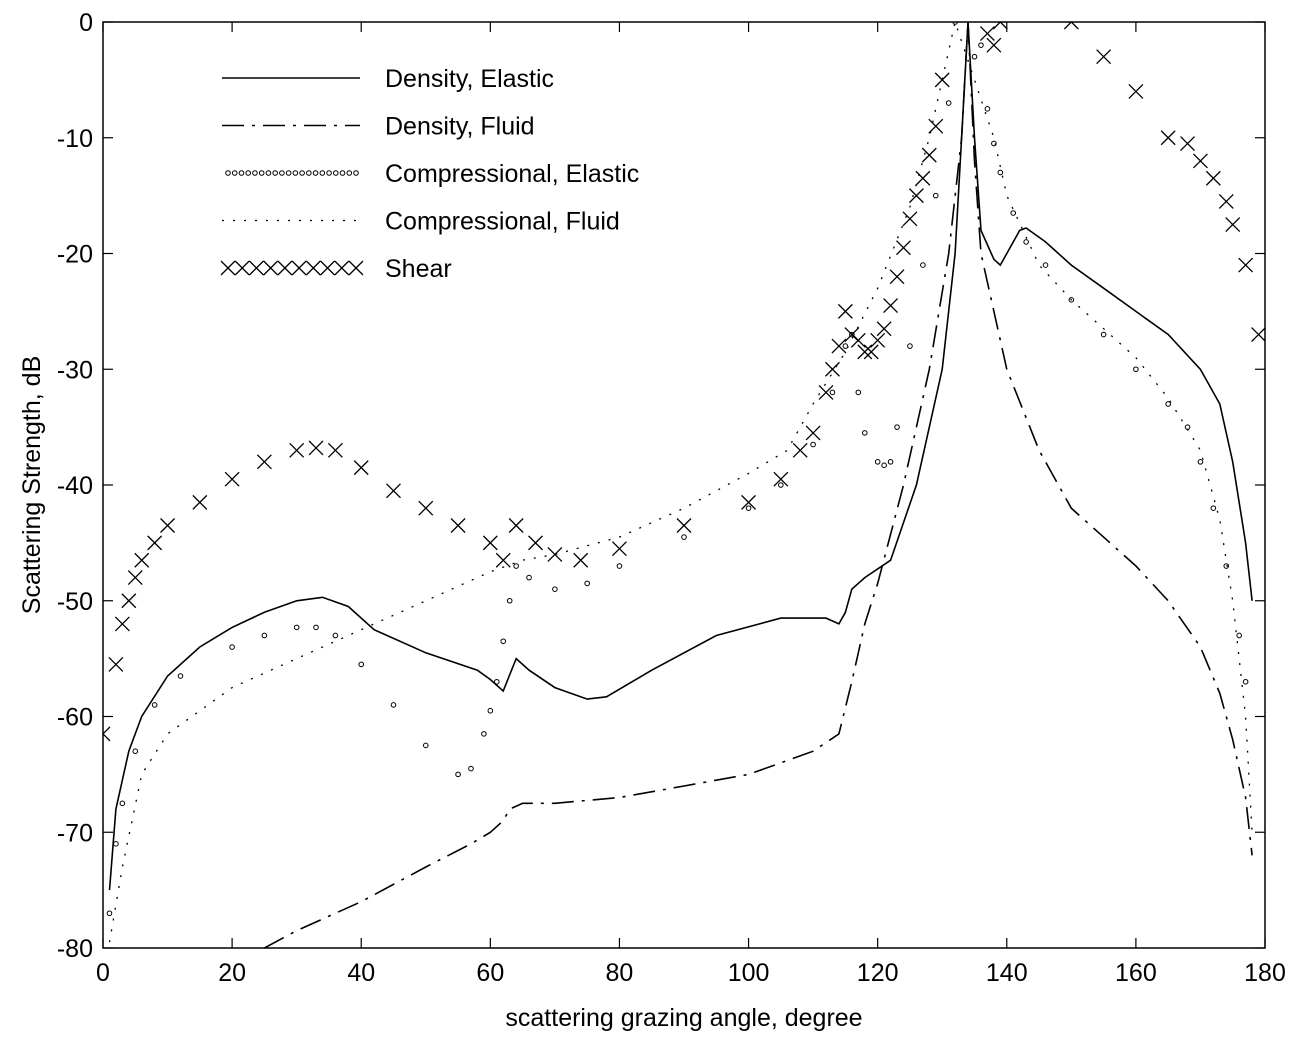  I want to click on legend-label: Compressional, Elastic, so click(512, 174).